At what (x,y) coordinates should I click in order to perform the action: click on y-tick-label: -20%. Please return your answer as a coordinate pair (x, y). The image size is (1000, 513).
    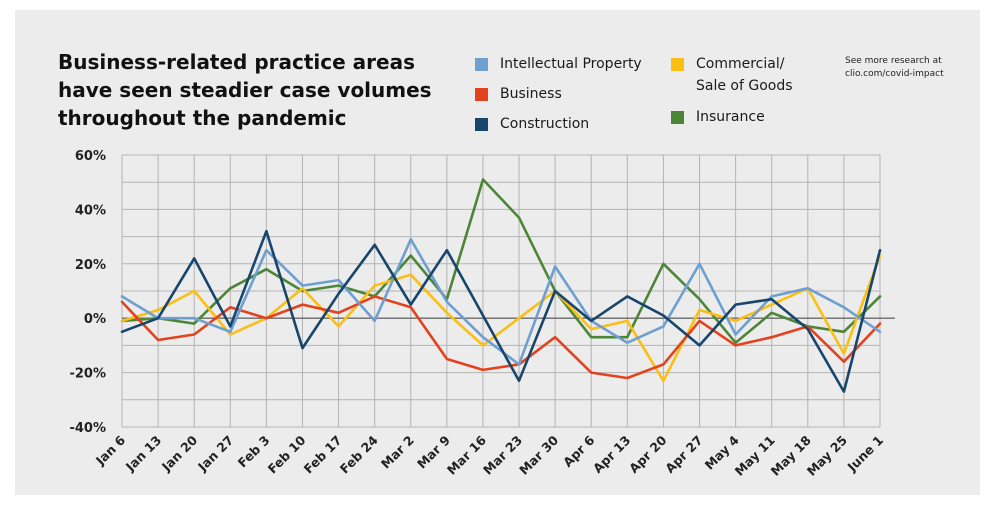
    Looking at the image, I should click on (87, 374).